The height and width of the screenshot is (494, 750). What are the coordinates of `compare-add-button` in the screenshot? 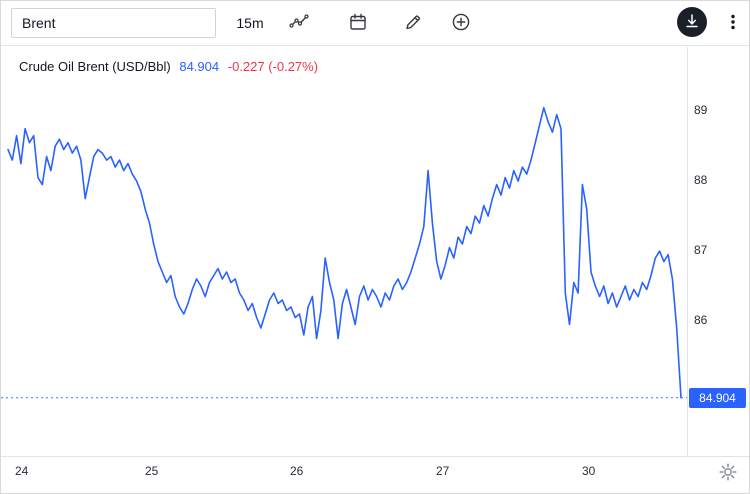 It's located at (461, 23).